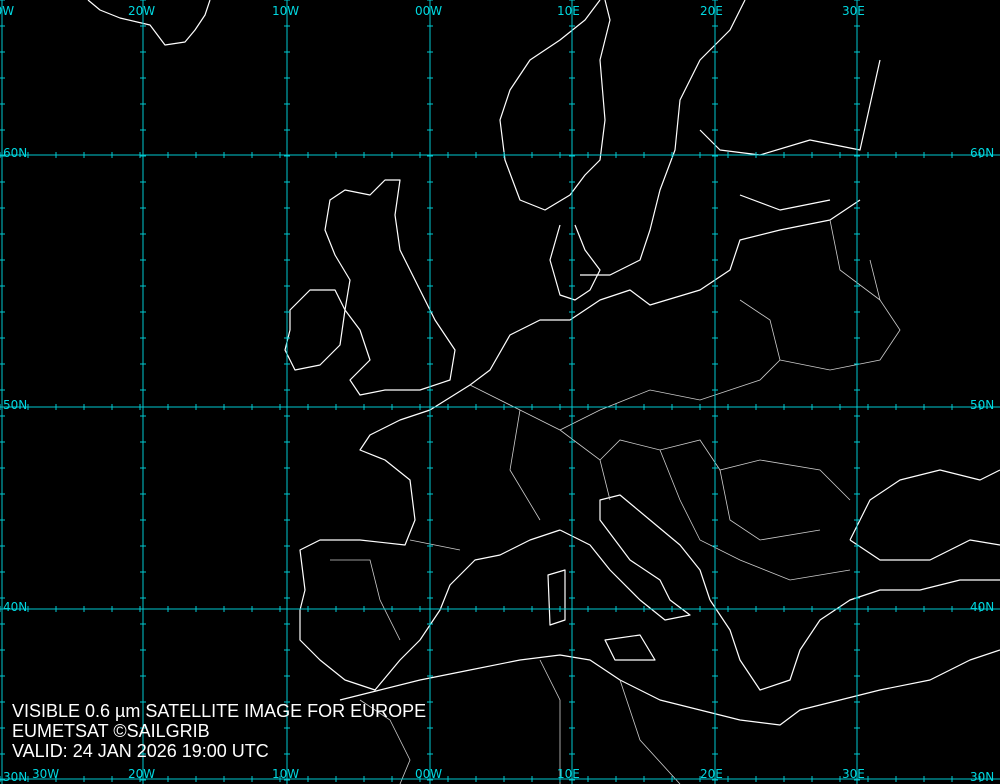 This screenshot has height=784, width=1000. I want to click on coast-continent-north, so click(645, 305).